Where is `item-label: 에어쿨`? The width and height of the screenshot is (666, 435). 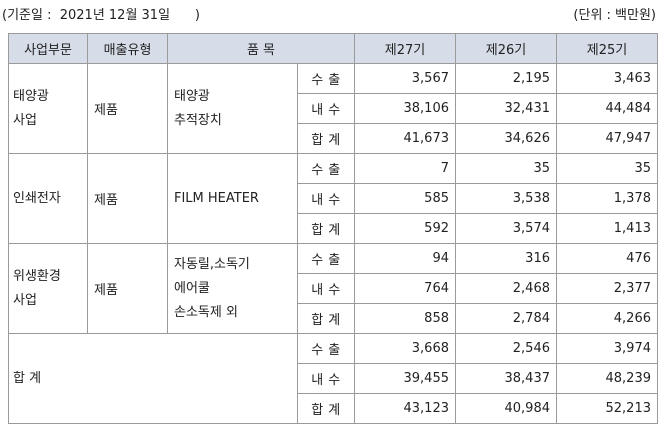
item-label: 에어쿨 is located at coordinates (192, 288).